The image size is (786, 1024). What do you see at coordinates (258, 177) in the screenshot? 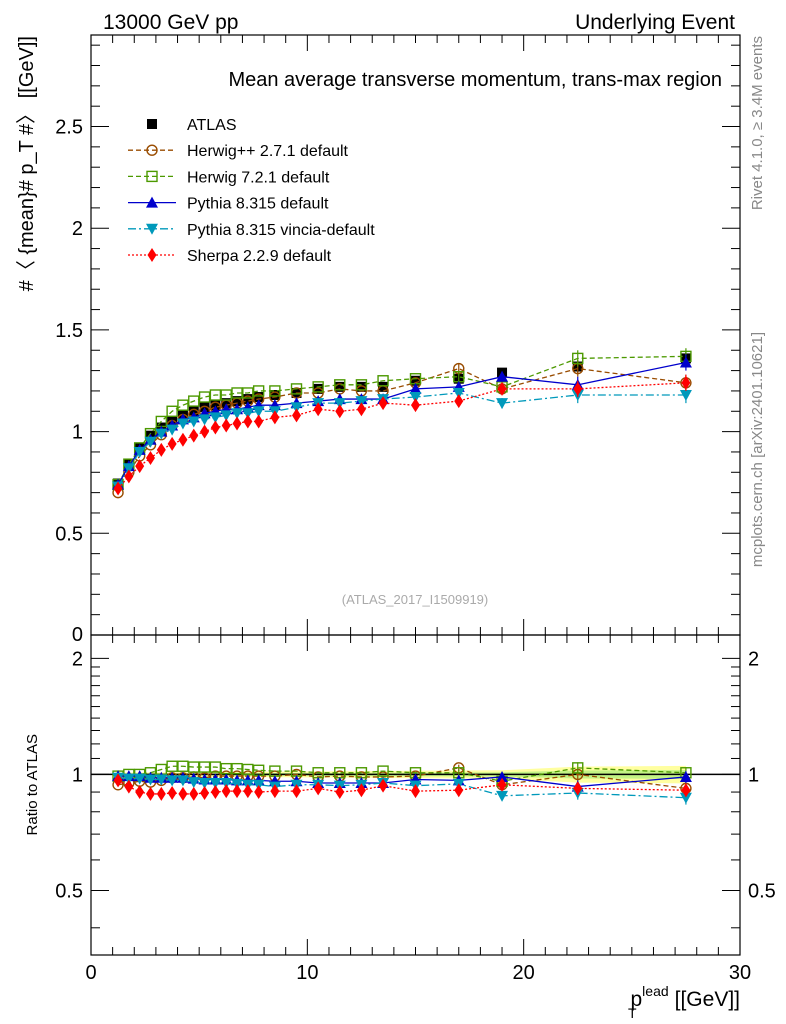
I see `legend-label: Herwig 7.2.1 default` at bounding box center [258, 177].